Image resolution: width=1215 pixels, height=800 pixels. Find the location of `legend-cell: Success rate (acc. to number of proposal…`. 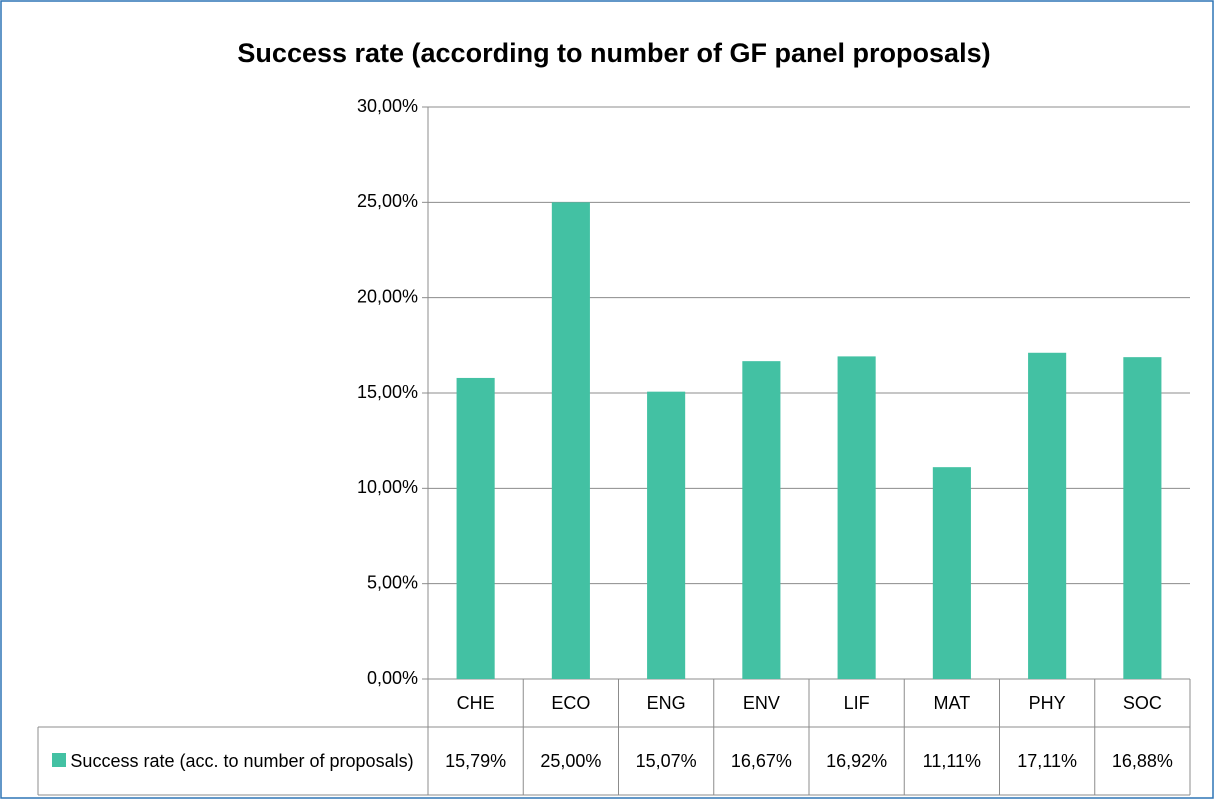

legend-cell: Success rate (acc. to number of proposal… is located at coordinates (233, 761).